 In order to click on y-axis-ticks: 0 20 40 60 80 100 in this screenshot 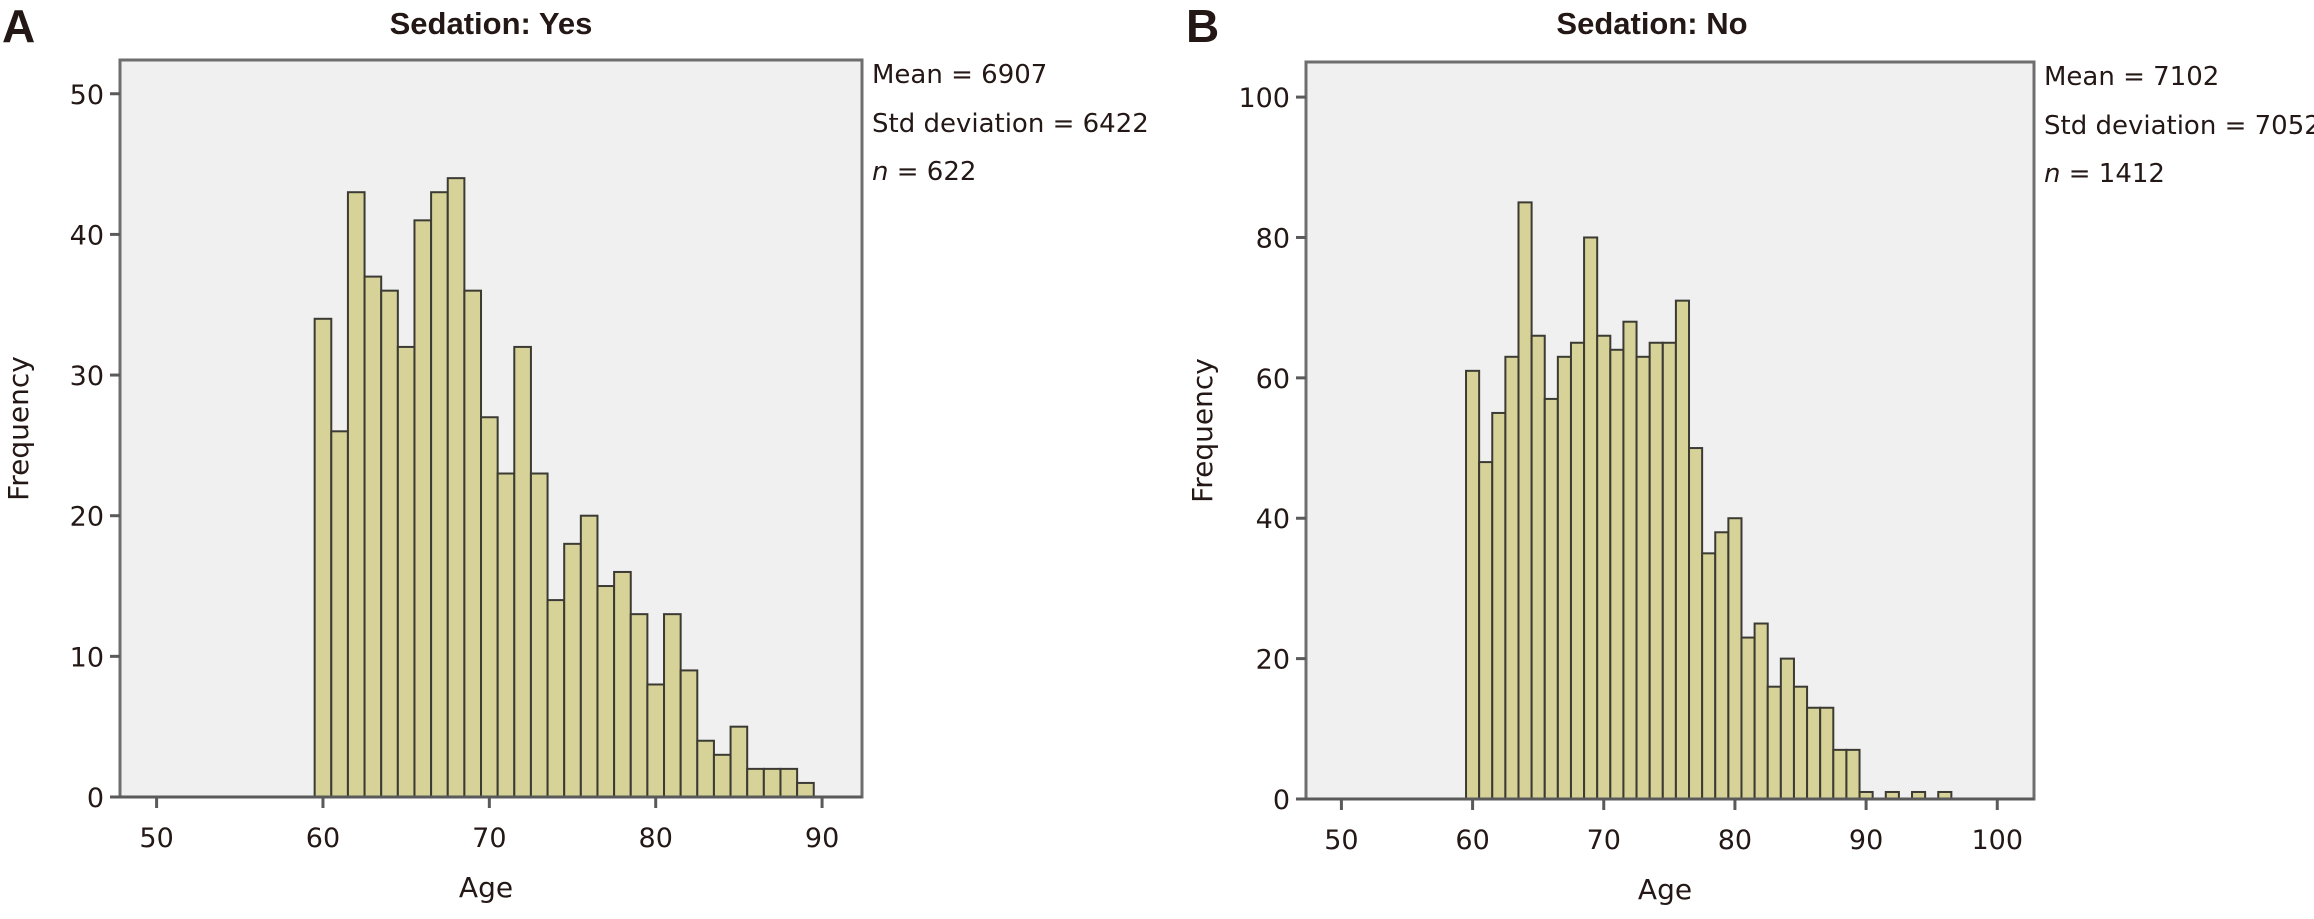, I will do `click(1272, 449)`.